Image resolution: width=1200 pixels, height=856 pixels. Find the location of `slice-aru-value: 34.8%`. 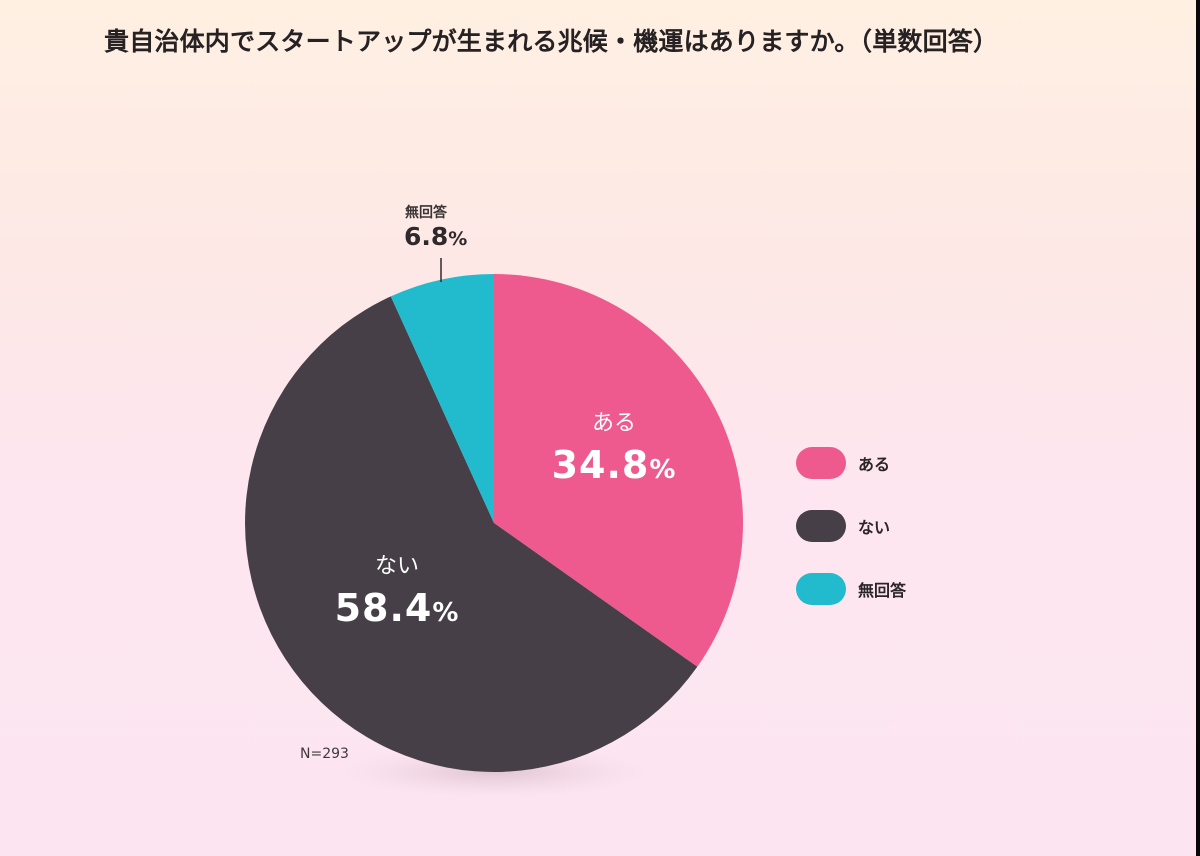

slice-aru-value: 34.8% is located at coordinates (614, 465).